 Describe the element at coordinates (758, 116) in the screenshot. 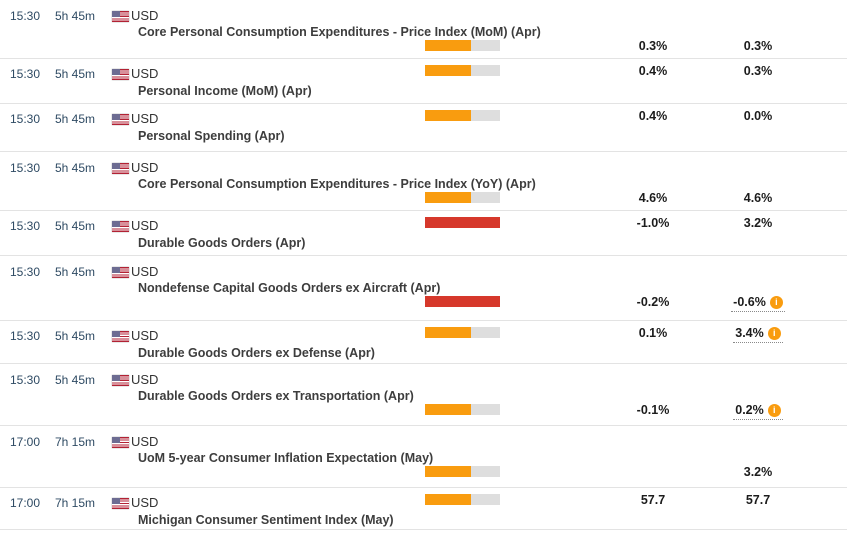

I see `previous-value: 0.0%` at that location.